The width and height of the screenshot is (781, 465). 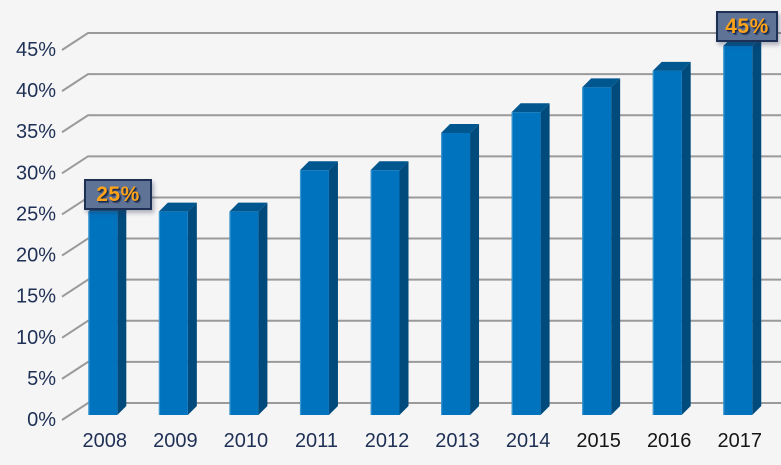 What do you see at coordinates (333, 288) in the screenshot?
I see `bar-side-2011` at bounding box center [333, 288].